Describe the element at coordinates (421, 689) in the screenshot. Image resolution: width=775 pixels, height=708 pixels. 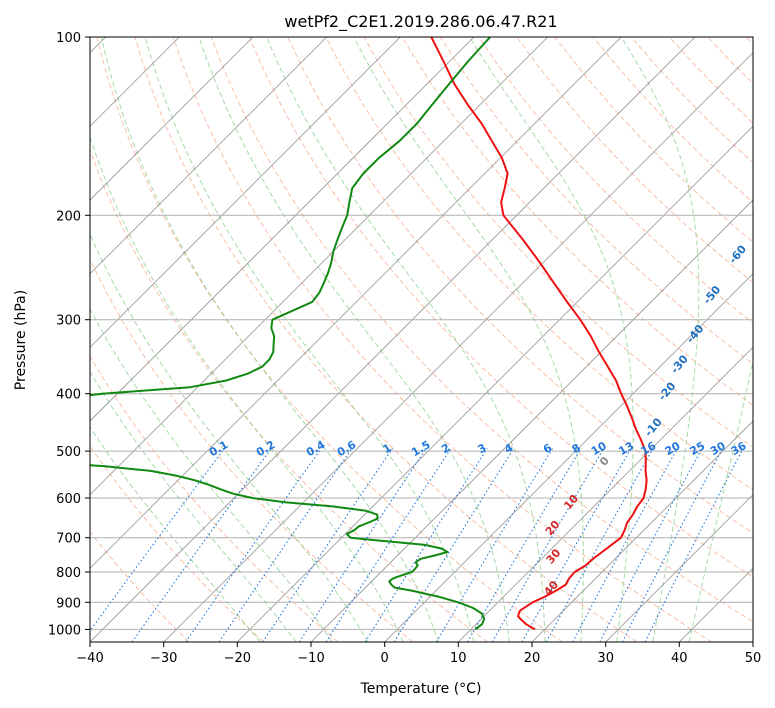
I see `x-axis-label: Temperature (°C)` at that location.